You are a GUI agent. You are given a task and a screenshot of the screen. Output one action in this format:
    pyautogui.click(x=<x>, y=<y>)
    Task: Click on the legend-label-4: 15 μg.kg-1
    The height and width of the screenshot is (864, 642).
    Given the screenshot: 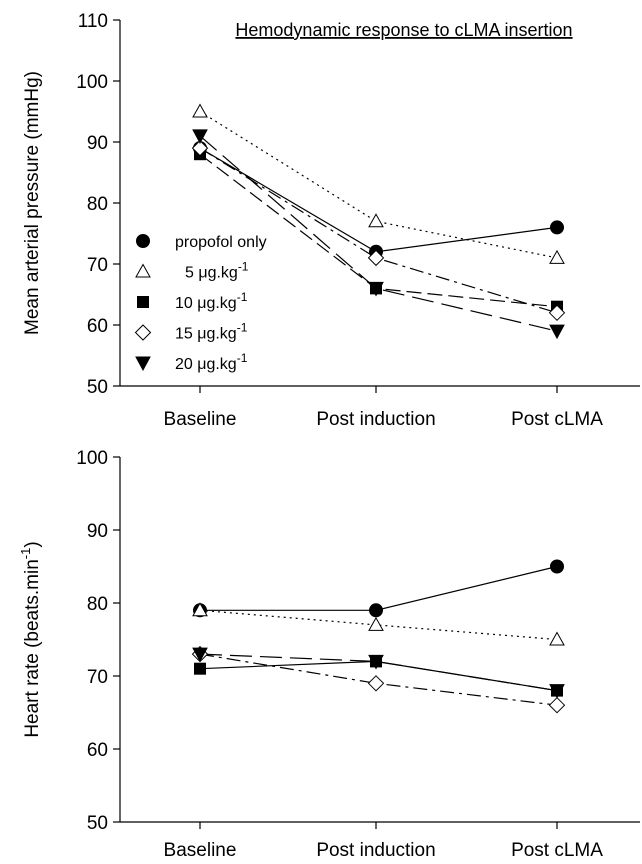 What is the action you would take?
    pyautogui.click(x=211, y=332)
    